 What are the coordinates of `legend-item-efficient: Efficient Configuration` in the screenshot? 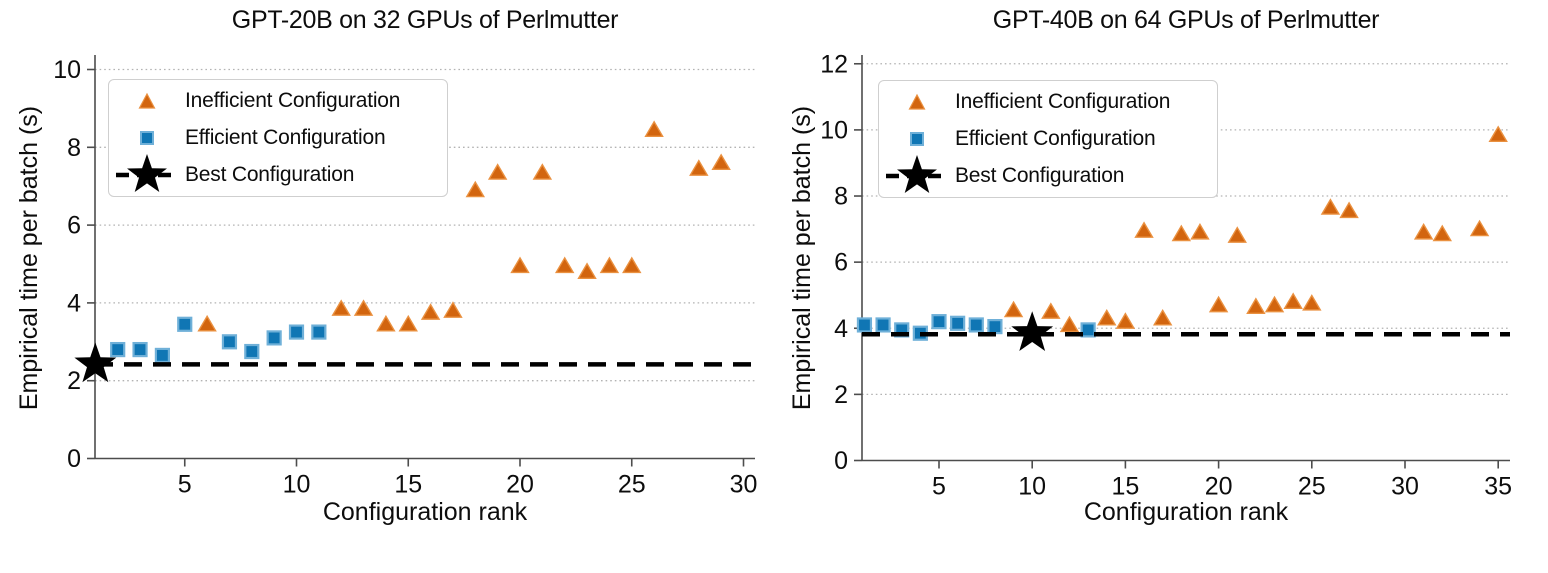 It's located at (1048, 139).